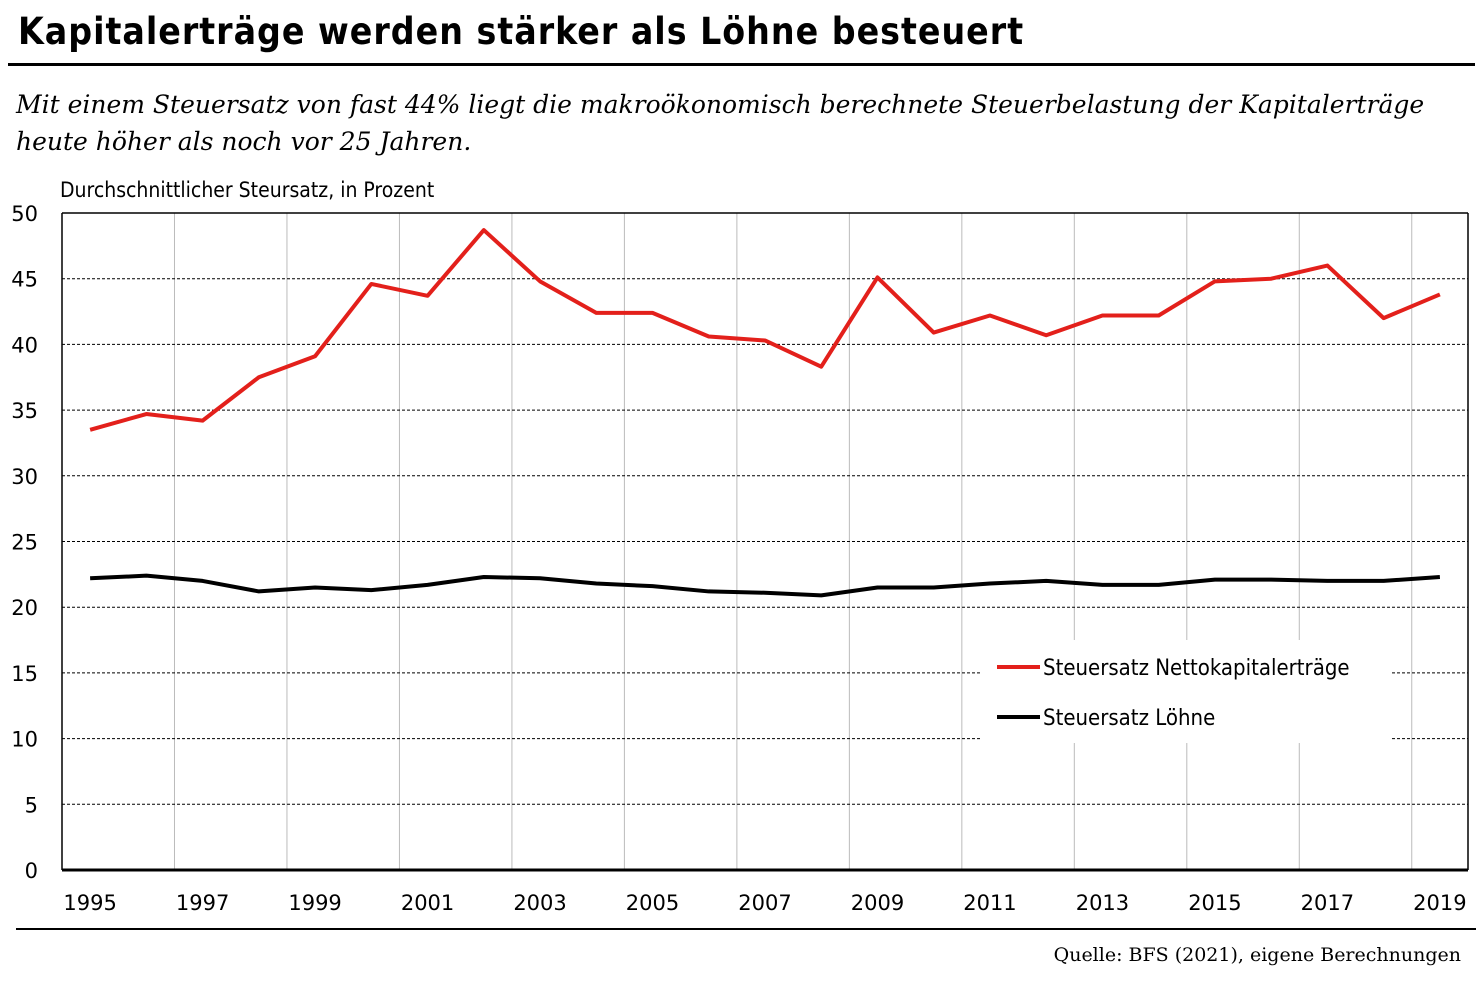  What do you see at coordinates (24, 608) in the screenshot?
I see `y-tick-label: 20` at bounding box center [24, 608].